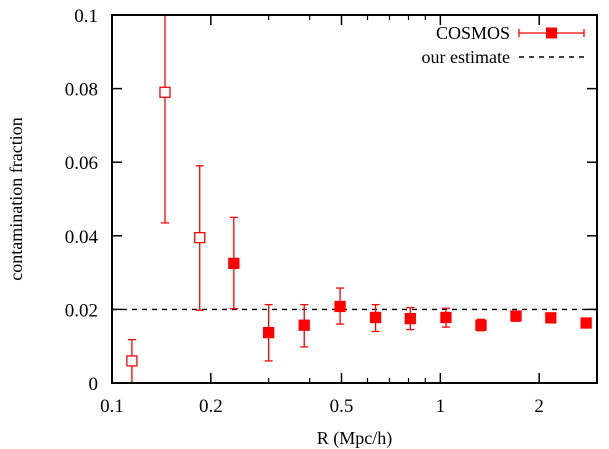  What do you see at coordinates (81, 90) in the screenshot?
I see `y-tick-label: 0.08` at bounding box center [81, 90].